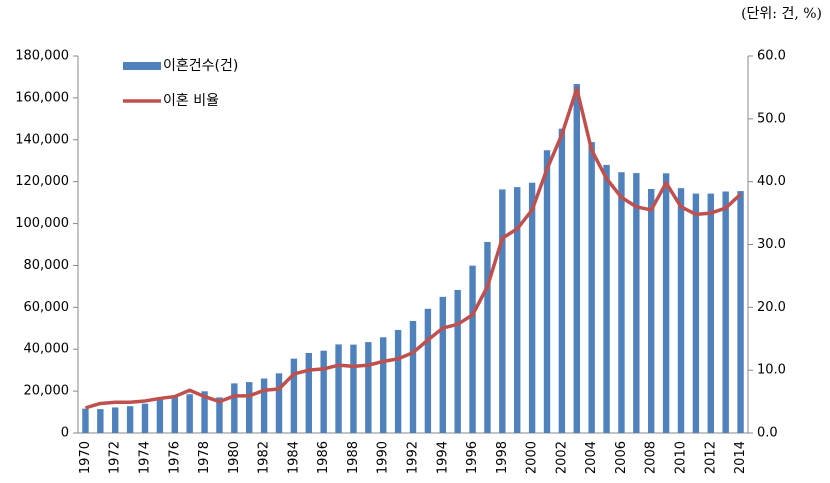  I want to click on x-tick-label: 2012, so click(710, 457).